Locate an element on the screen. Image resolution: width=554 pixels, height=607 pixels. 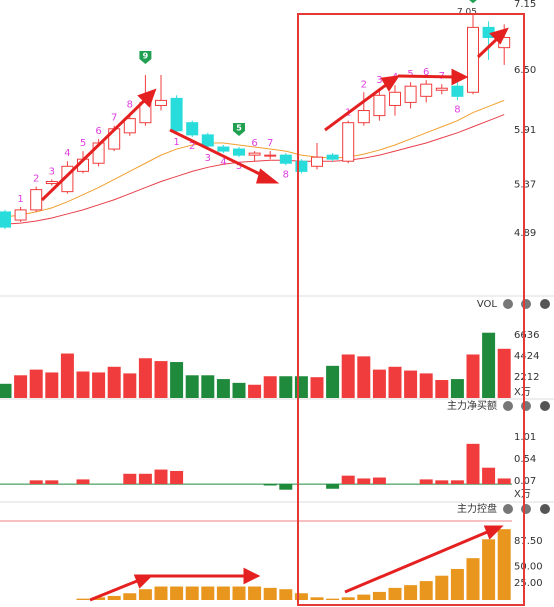
y-tick-label: 87.50 is located at coordinates (528, 541).